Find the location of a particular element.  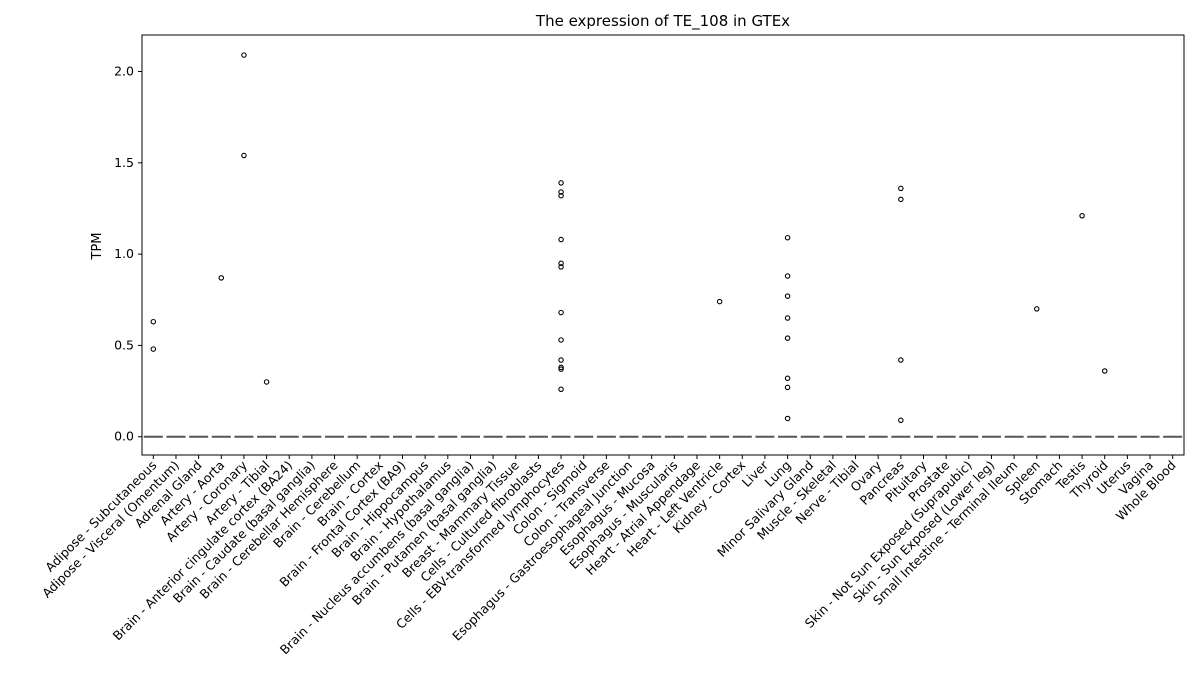

y-axis: 0.0 0.5 1.0 1.5 2.0 is located at coordinates (128, 254).